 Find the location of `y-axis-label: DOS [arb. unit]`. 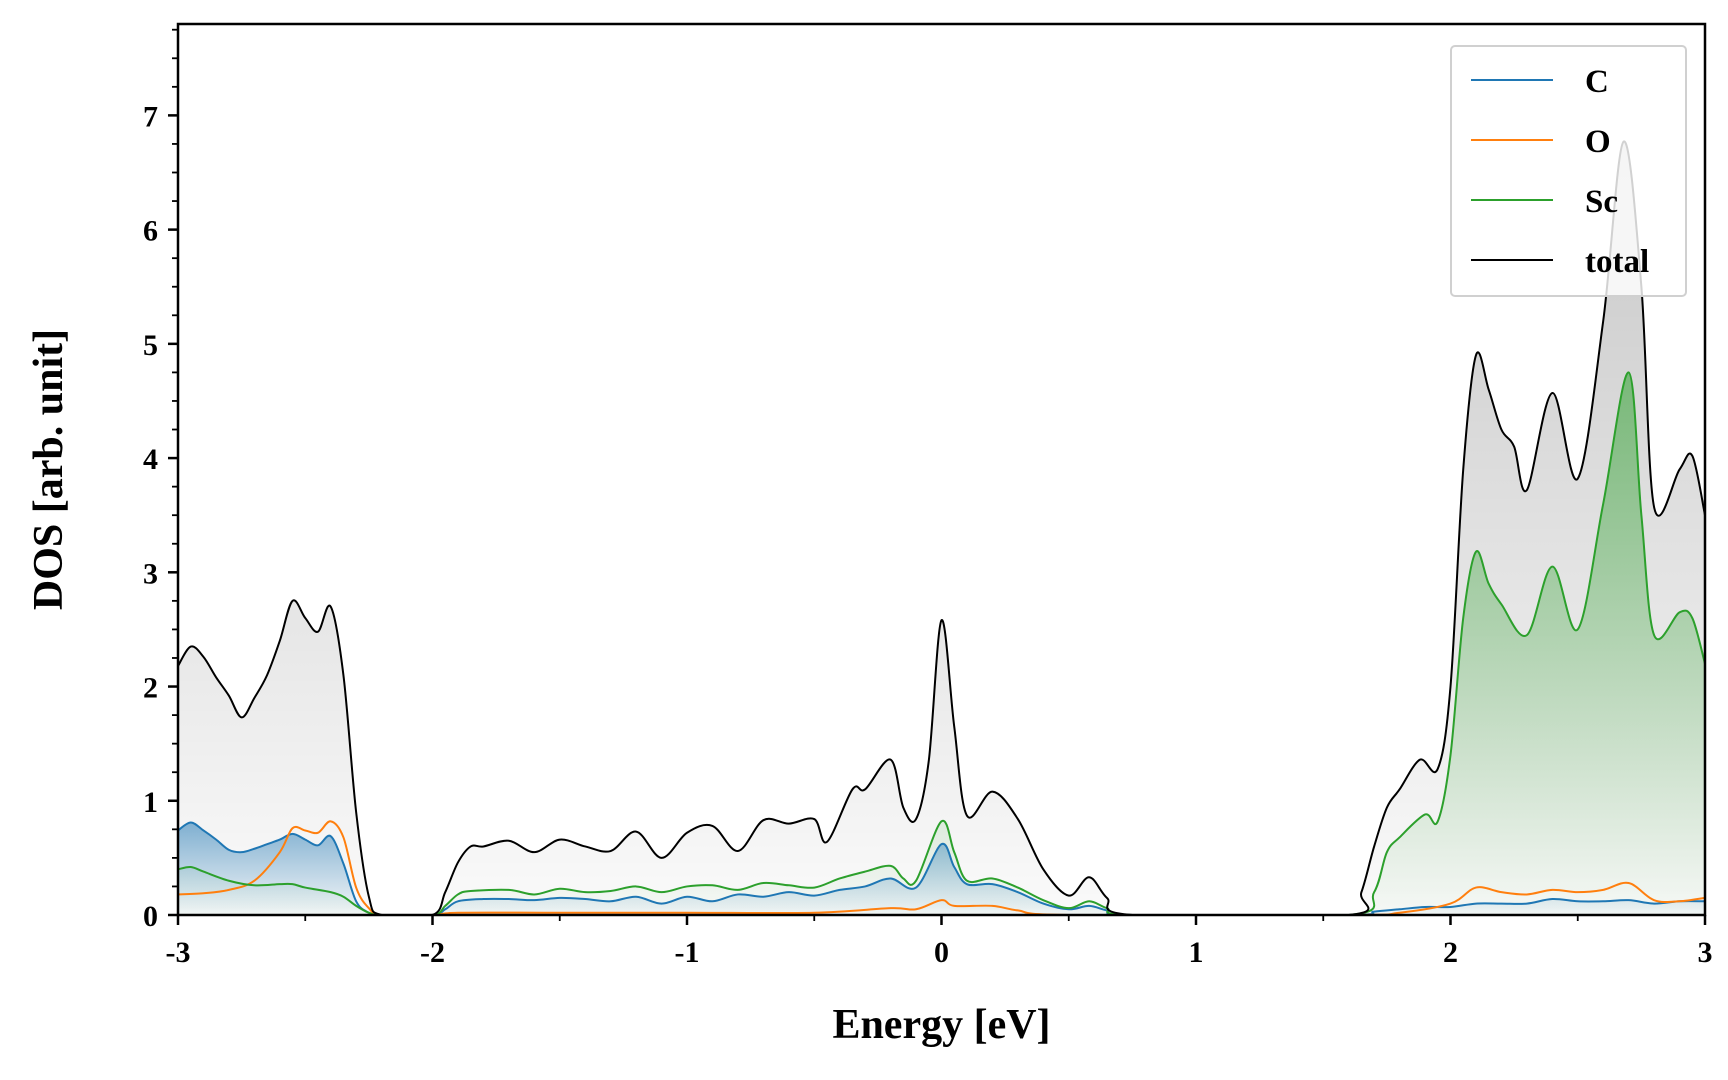

y-axis-label: DOS [arb. unit] is located at coordinates (49, 469).